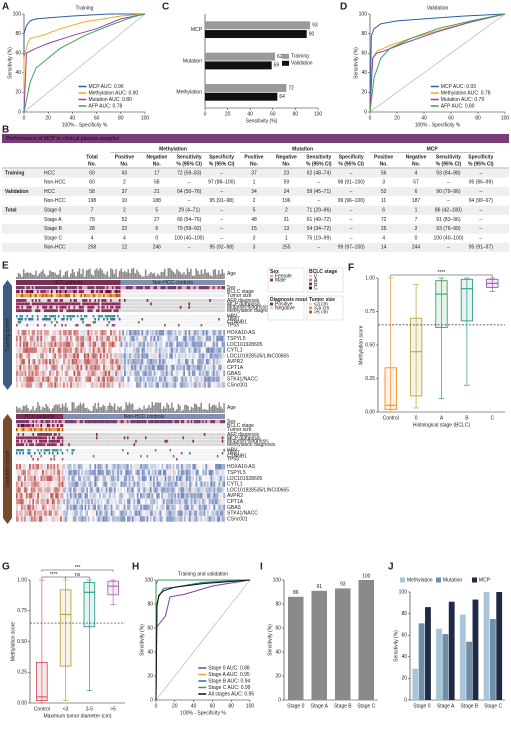 The width and height of the screenshot is (511, 733). Describe the element at coordinates (68, 283) in the screenshot. I see `group-label: HCC patients` at that location.